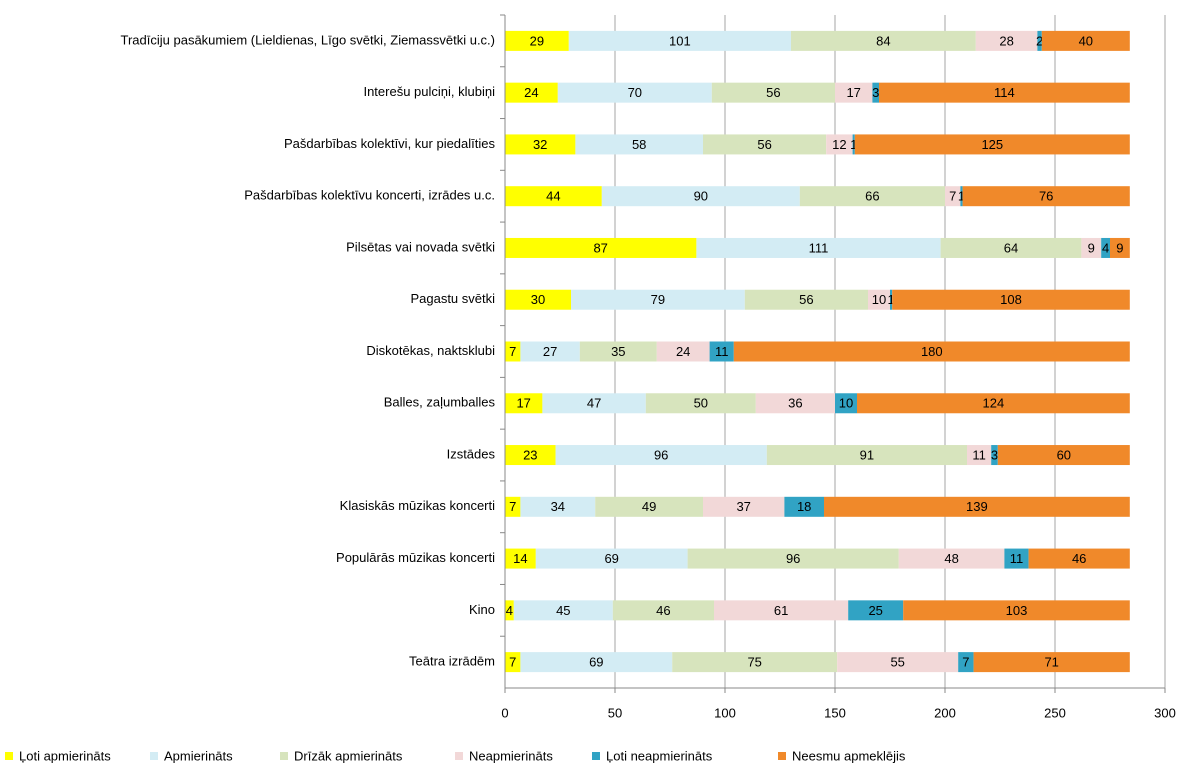 This screenshot has height=767, width=1186. What do you see at coordinates (1004, 92) in the screenshot?
I see `data-label: 114` at bounding box center [1004, 92].